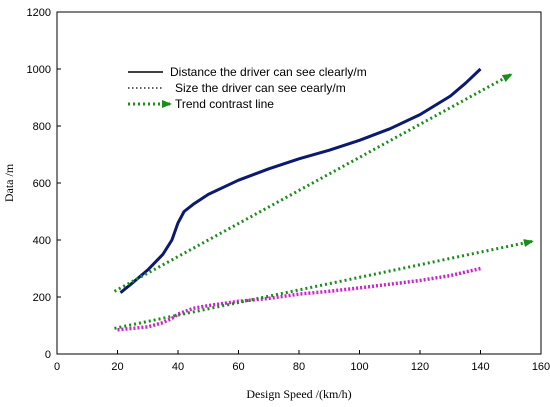 The image size is (550, 407). I want to click on x-axis-title: Design Speed /(km/h), so click(298, 394).